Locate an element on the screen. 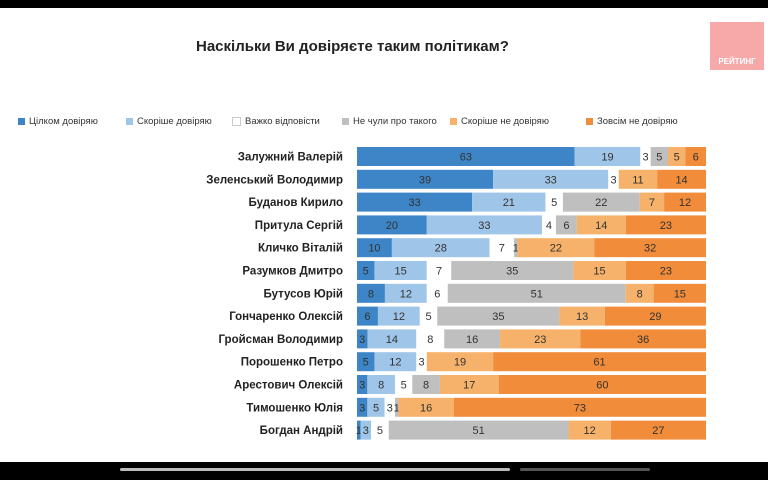  data-label: 21 is located at coordinates (509, 203).